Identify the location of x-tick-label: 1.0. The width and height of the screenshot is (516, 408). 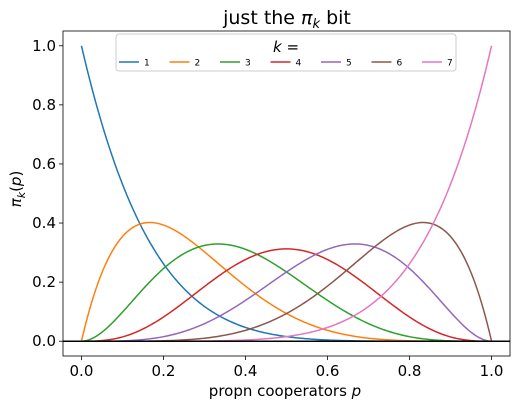
(492, 371).